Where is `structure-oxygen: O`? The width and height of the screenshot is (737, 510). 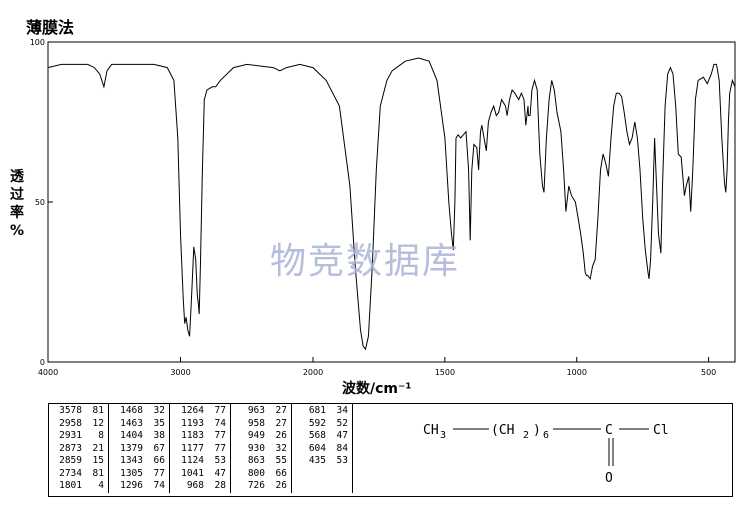
structure-oxygen: O is located at coordinates (609, 478).